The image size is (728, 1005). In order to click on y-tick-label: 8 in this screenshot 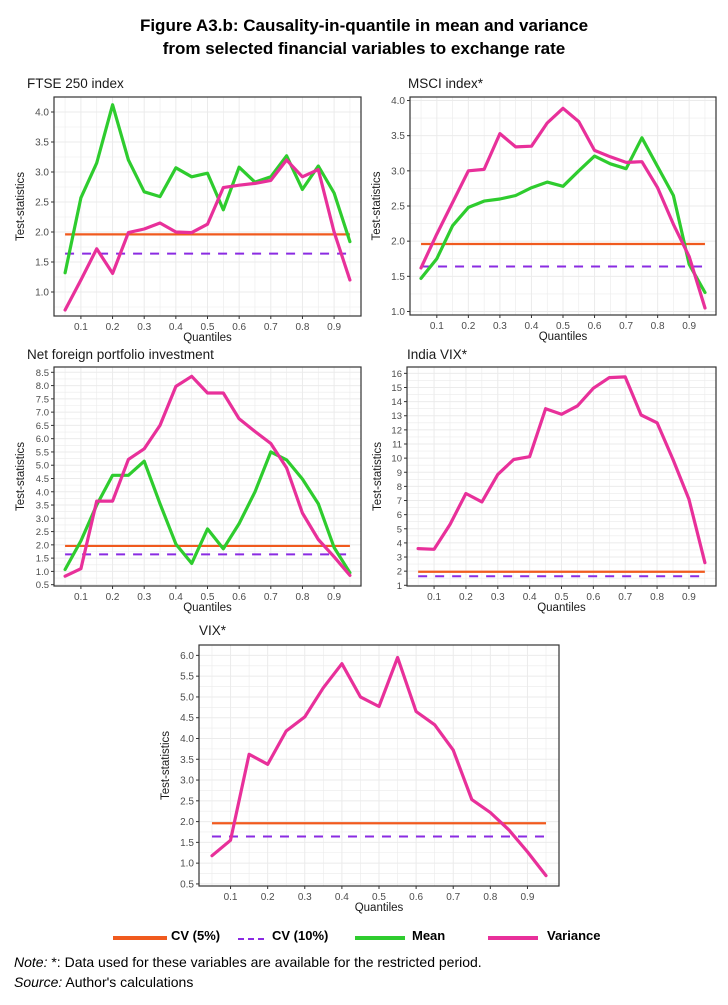, I will do `click(399, 487)`.